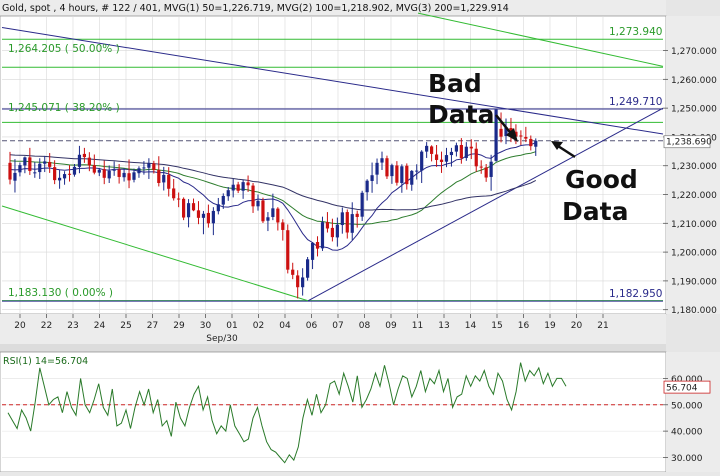 This screenshot has width=720, height=476. What do you see at coordinates (152, 326) in the screenshot?
I see `time-tick-label: 27` at bounding box center [152, 326].